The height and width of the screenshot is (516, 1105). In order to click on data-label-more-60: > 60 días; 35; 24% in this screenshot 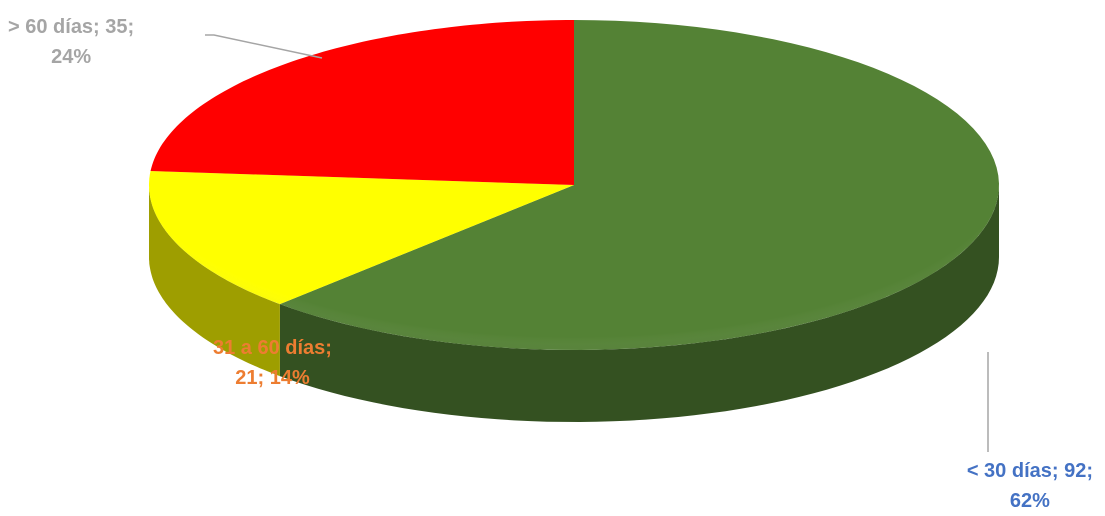, I will do `click(71, 42)`.